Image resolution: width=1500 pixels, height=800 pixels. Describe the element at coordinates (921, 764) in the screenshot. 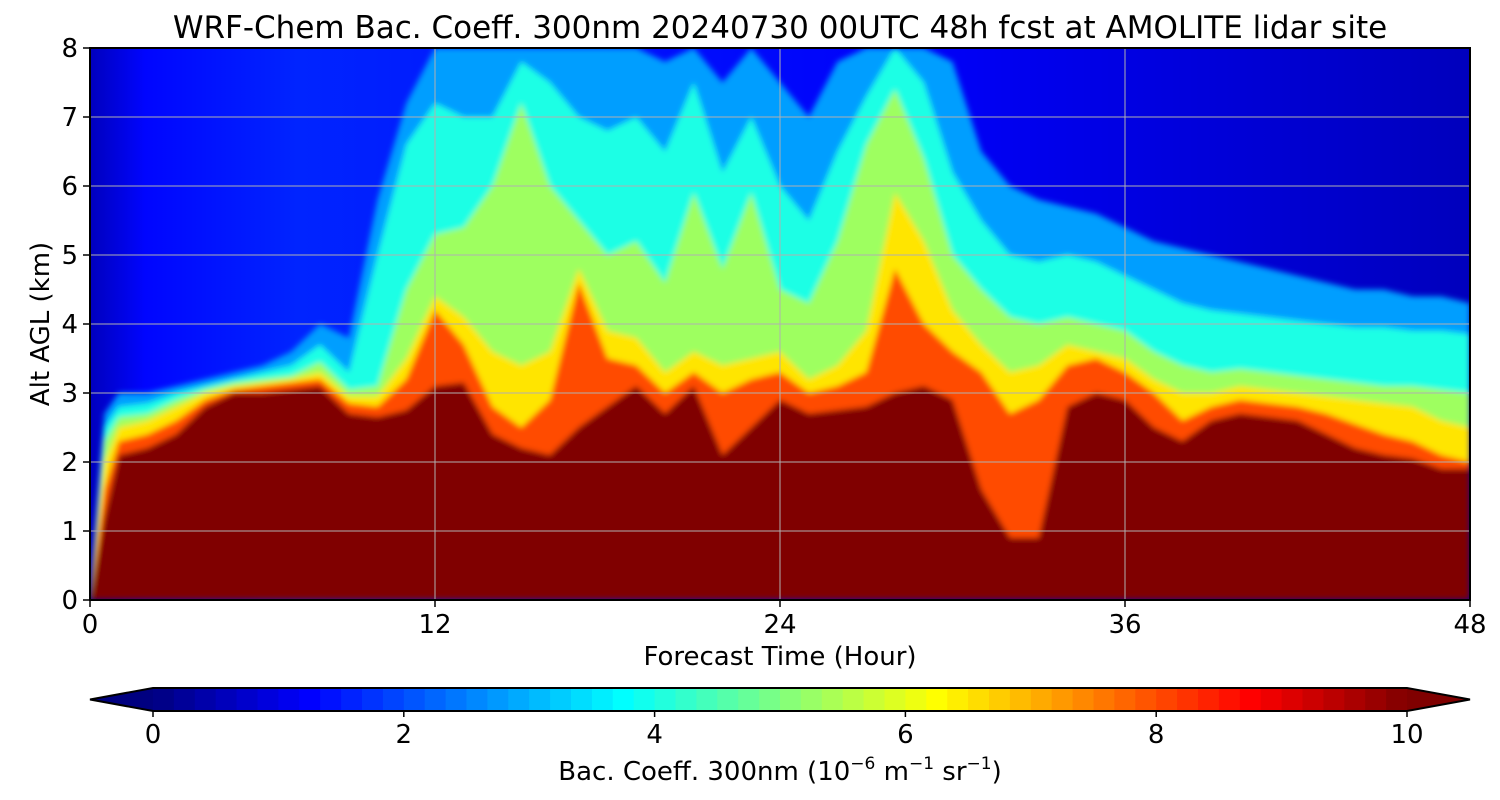

I see `colorbar-label-exp2: −1` at that location.